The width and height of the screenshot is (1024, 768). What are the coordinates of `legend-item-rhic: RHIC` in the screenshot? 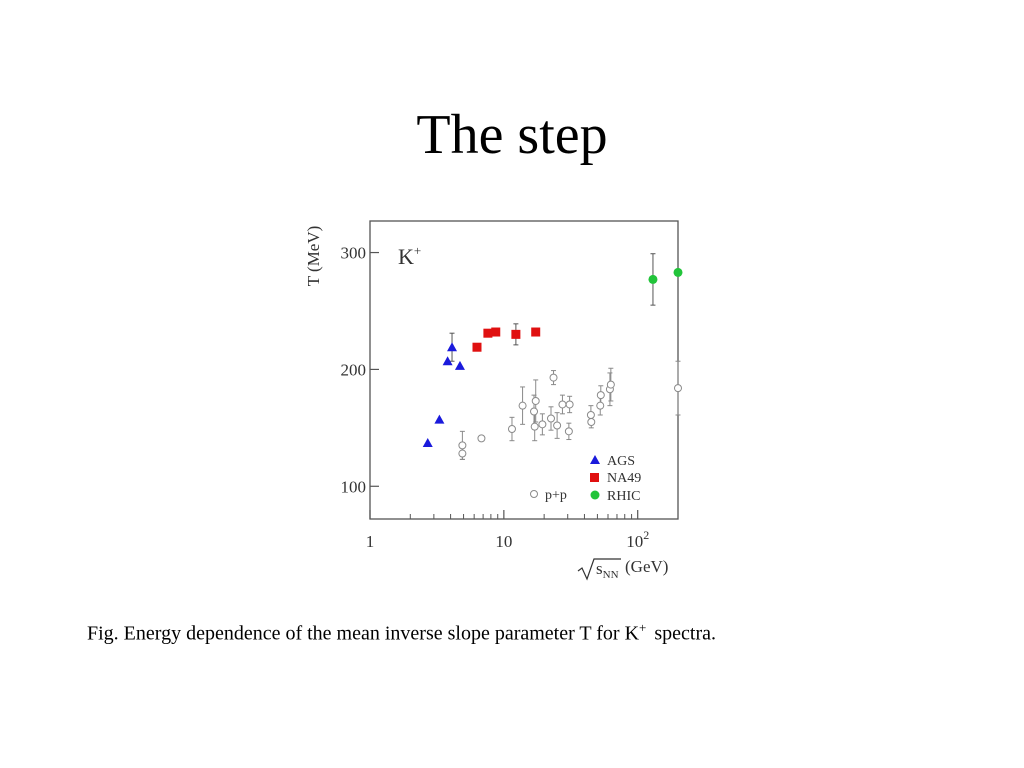 It's located at (615, 496).